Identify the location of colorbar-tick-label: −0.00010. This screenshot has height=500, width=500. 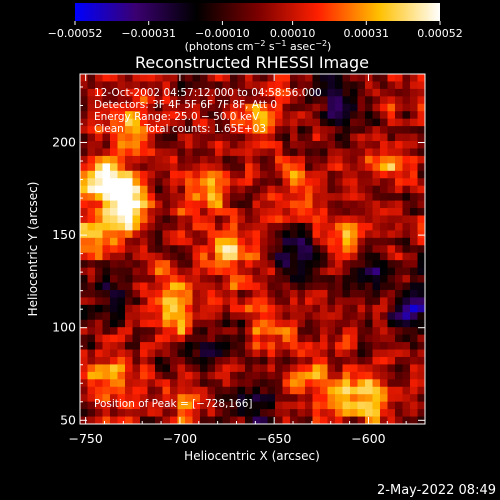
(222, 33).